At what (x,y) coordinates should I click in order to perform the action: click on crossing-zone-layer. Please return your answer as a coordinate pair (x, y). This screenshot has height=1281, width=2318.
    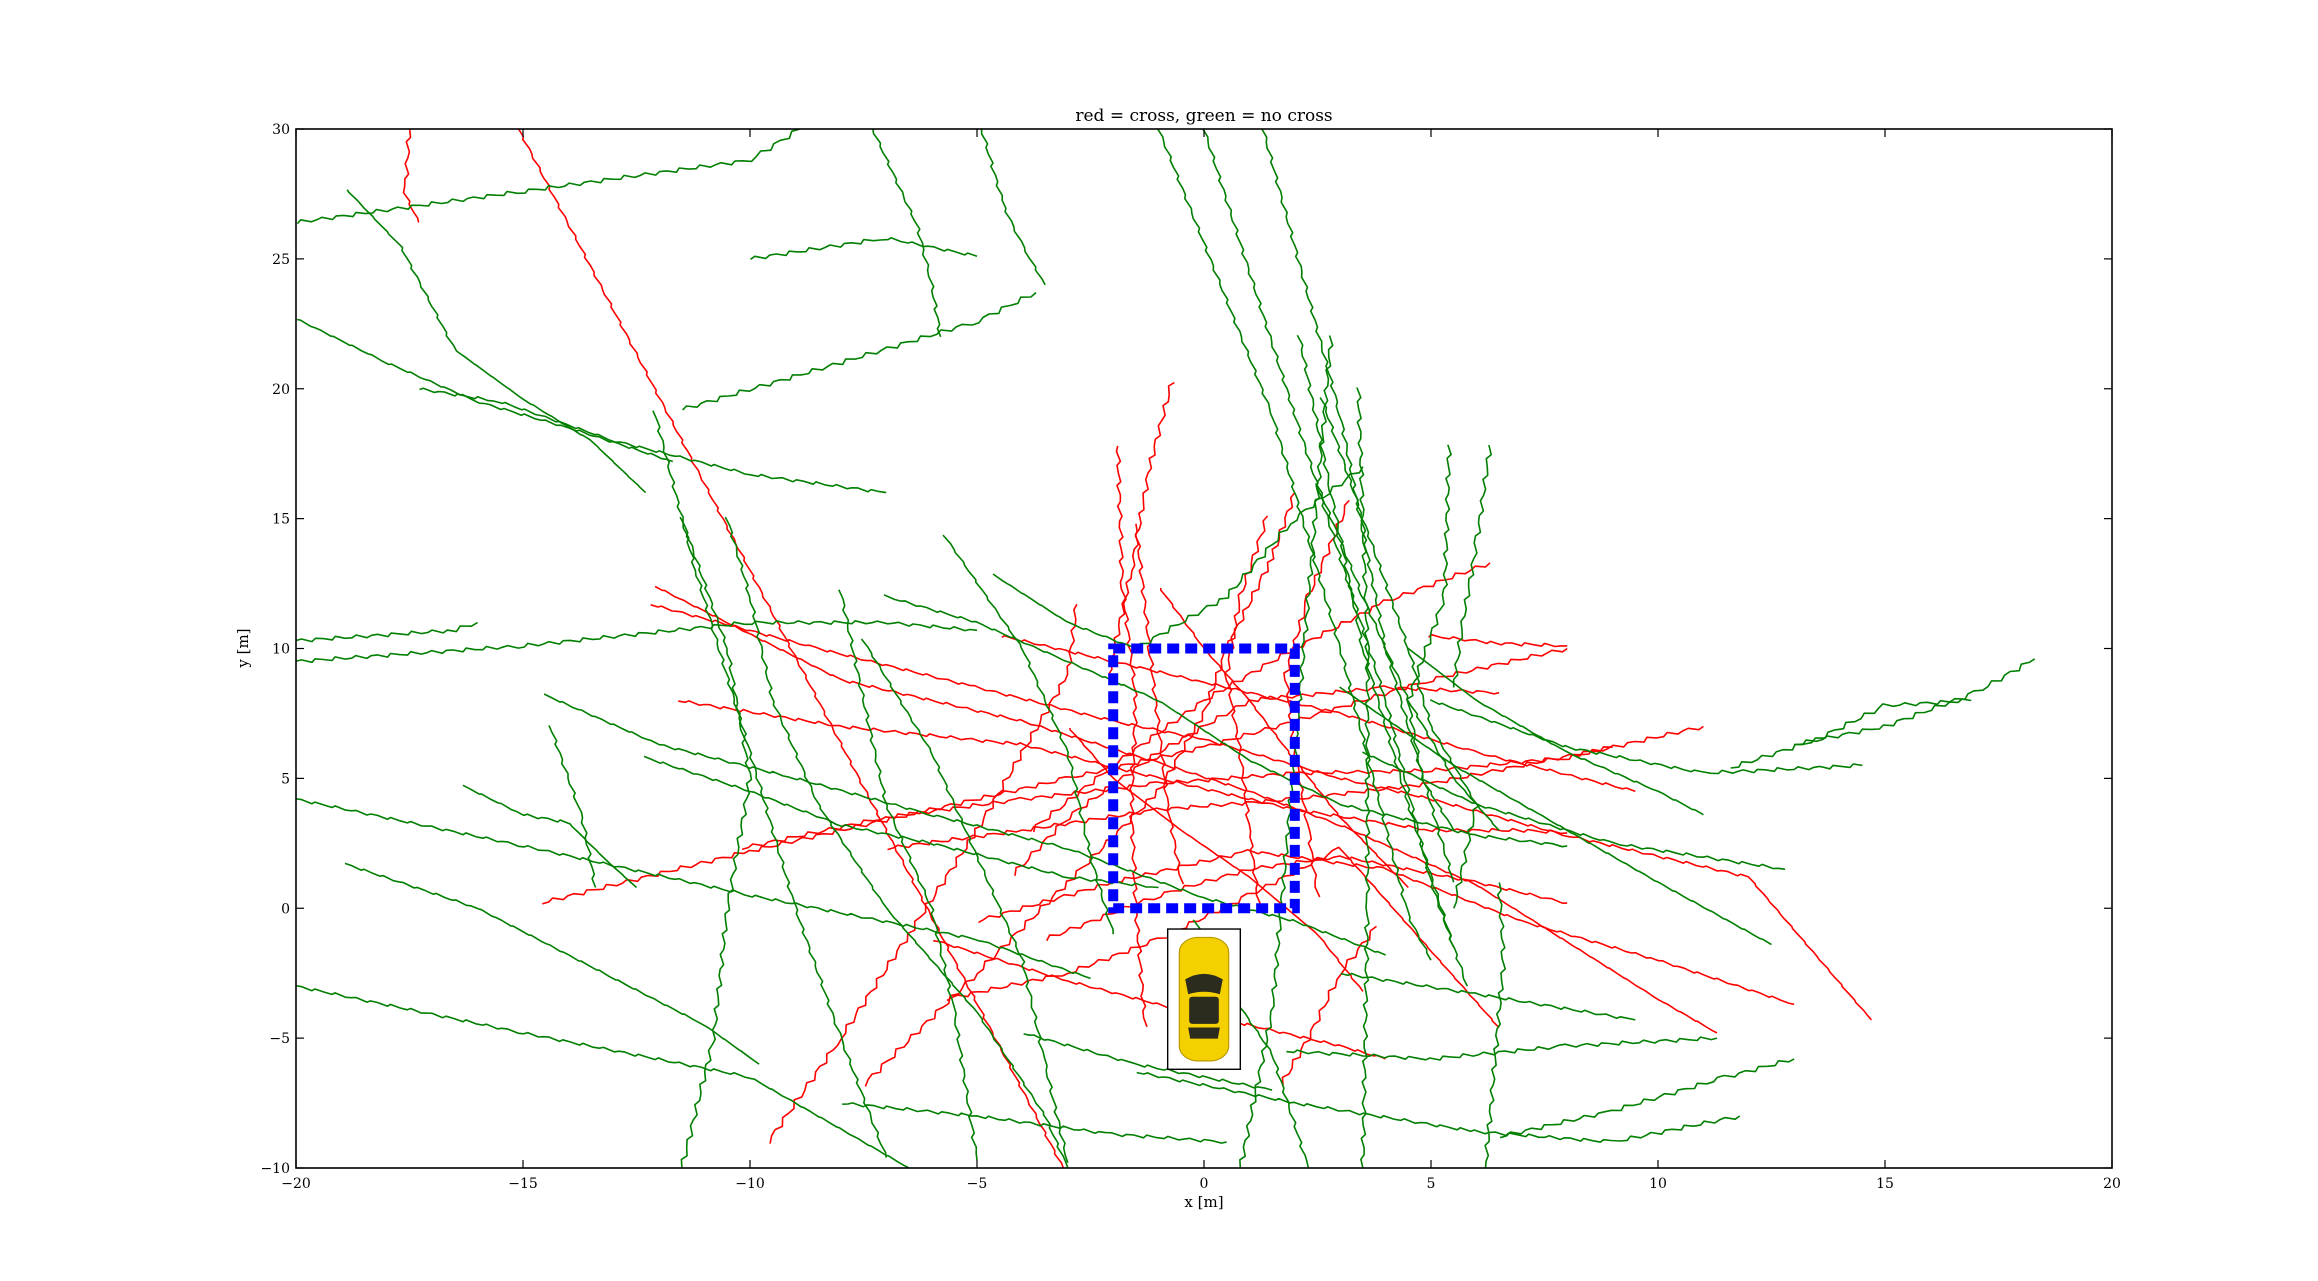
    Looking at the image, I should click on (1204, 778).